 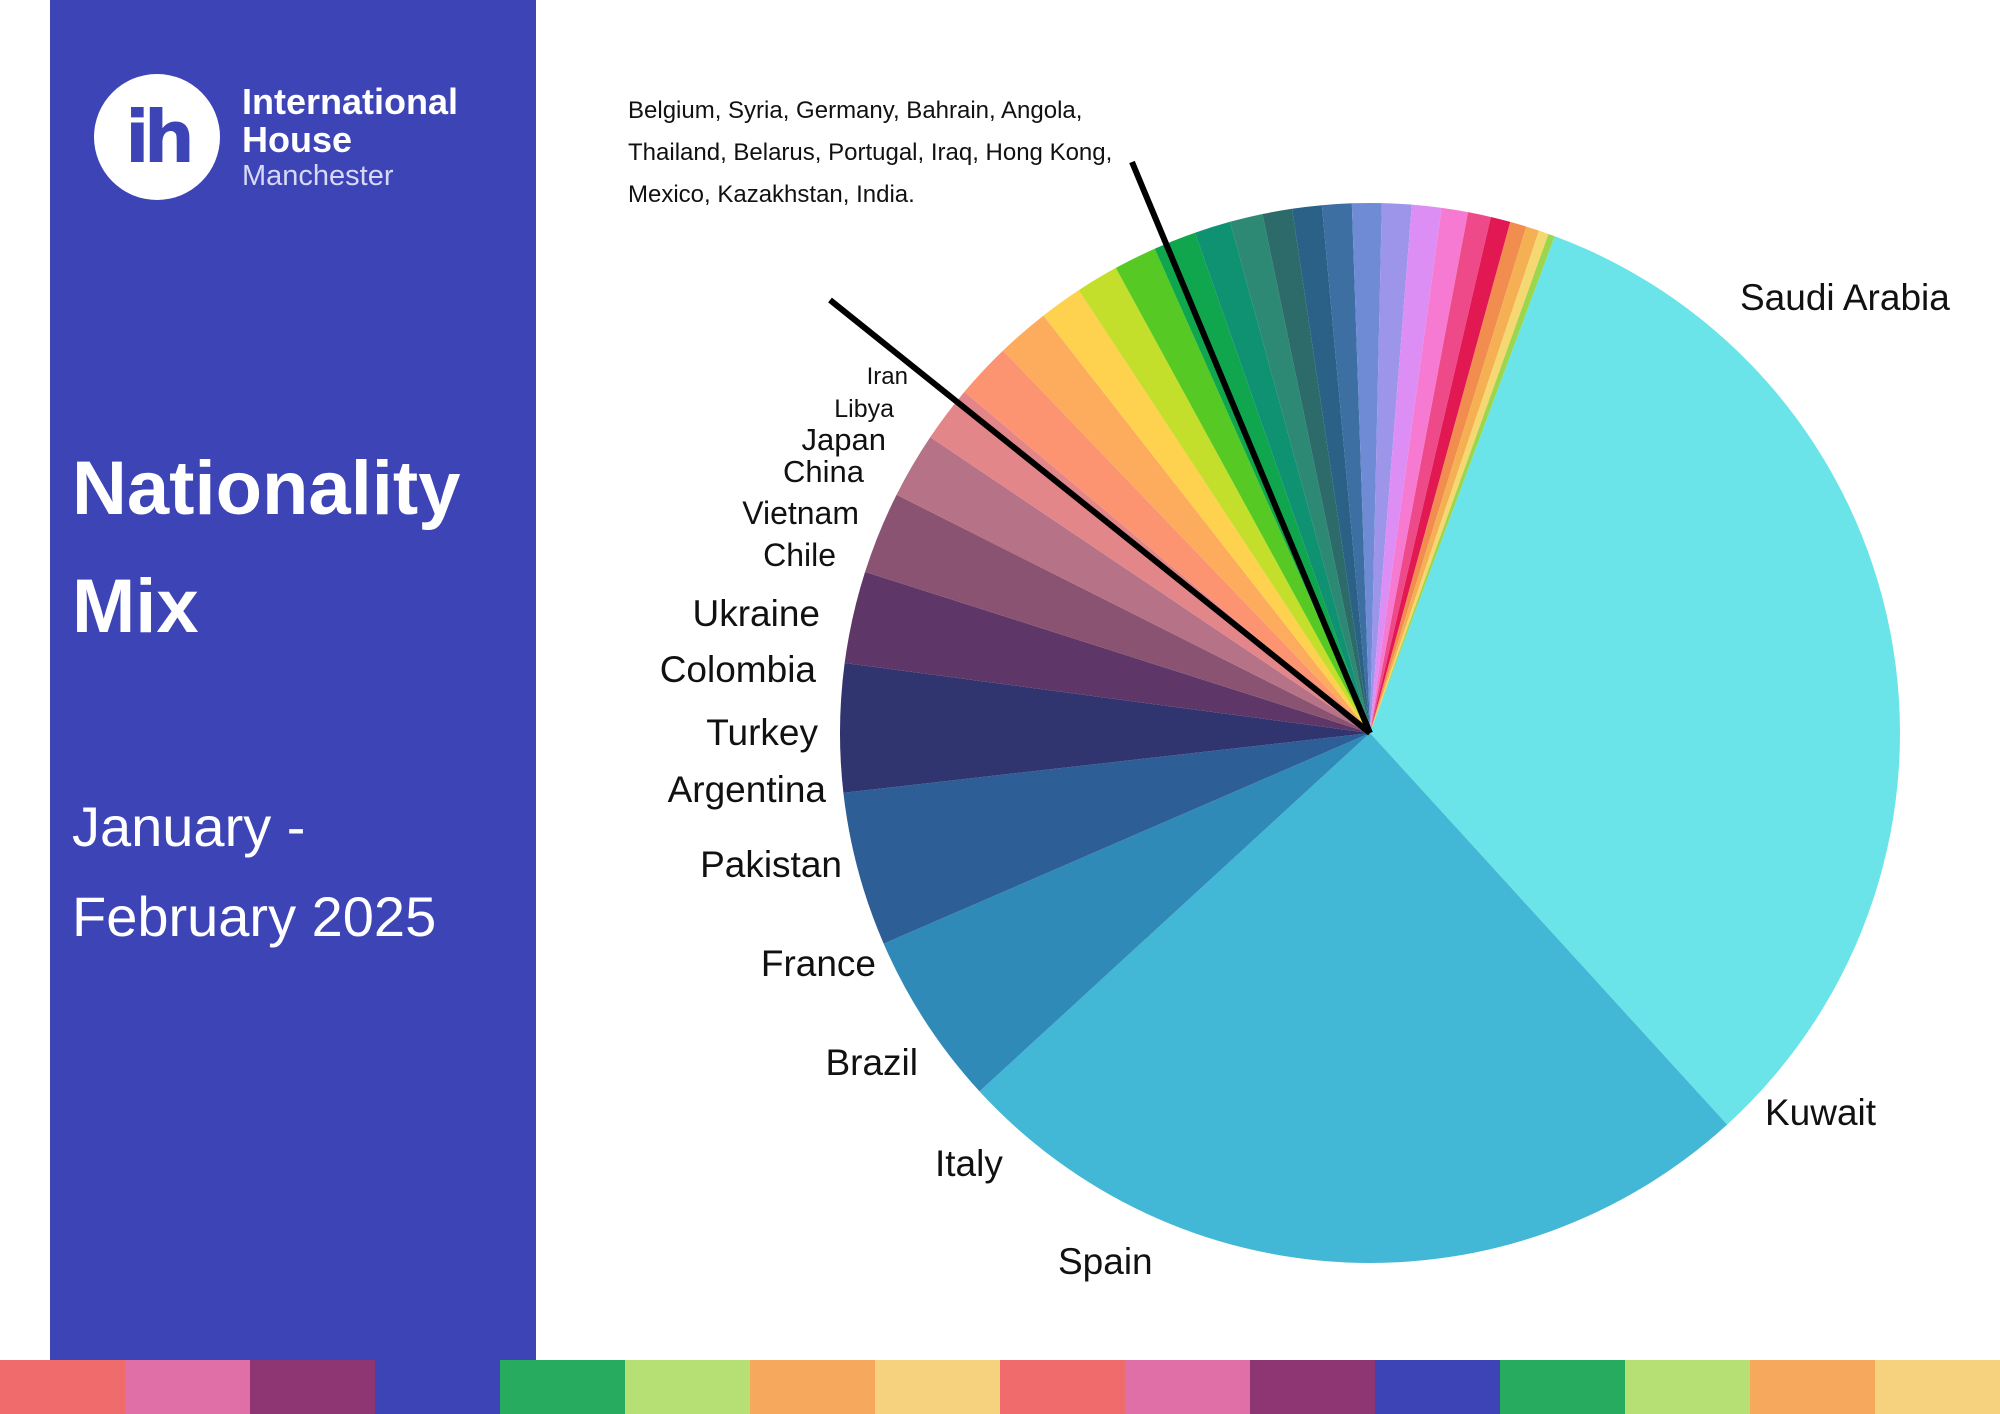 I want to click on pie-slice-kazakhstan, so click(x=1459, y=481).